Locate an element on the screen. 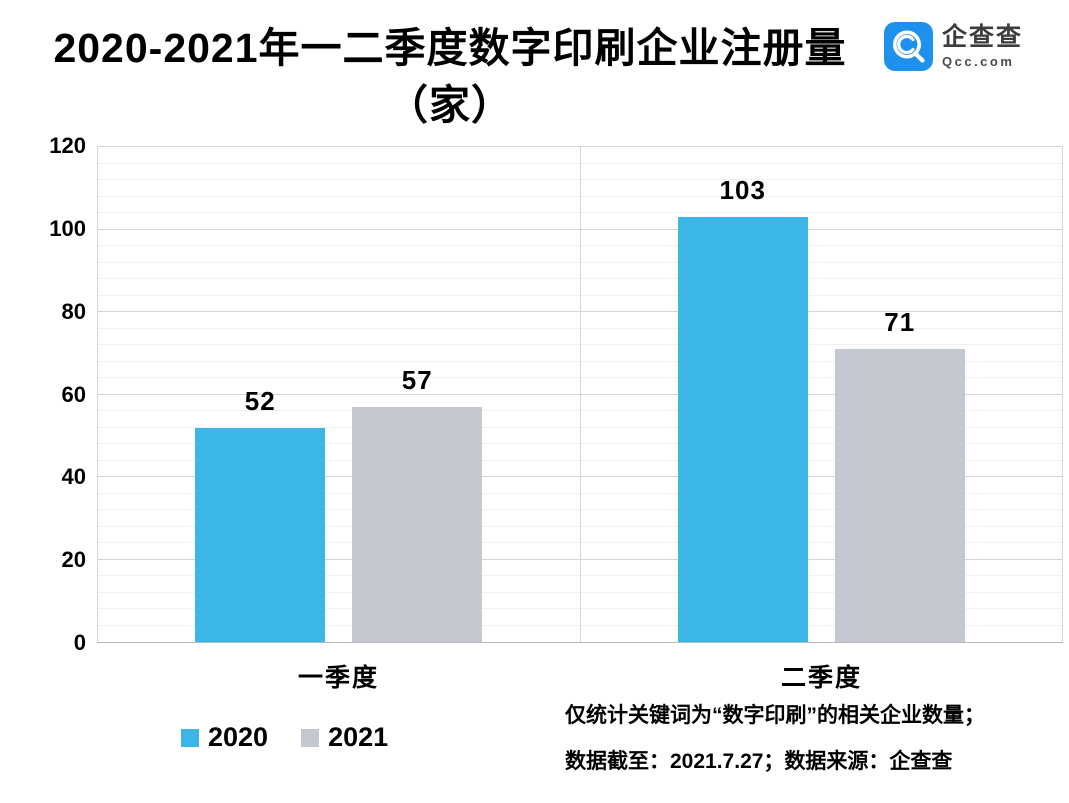 The width and height of the screenshot is (1069, 803). qcc-logo-text: 企查查 Qcc.com is located at coordinates (983, 46).